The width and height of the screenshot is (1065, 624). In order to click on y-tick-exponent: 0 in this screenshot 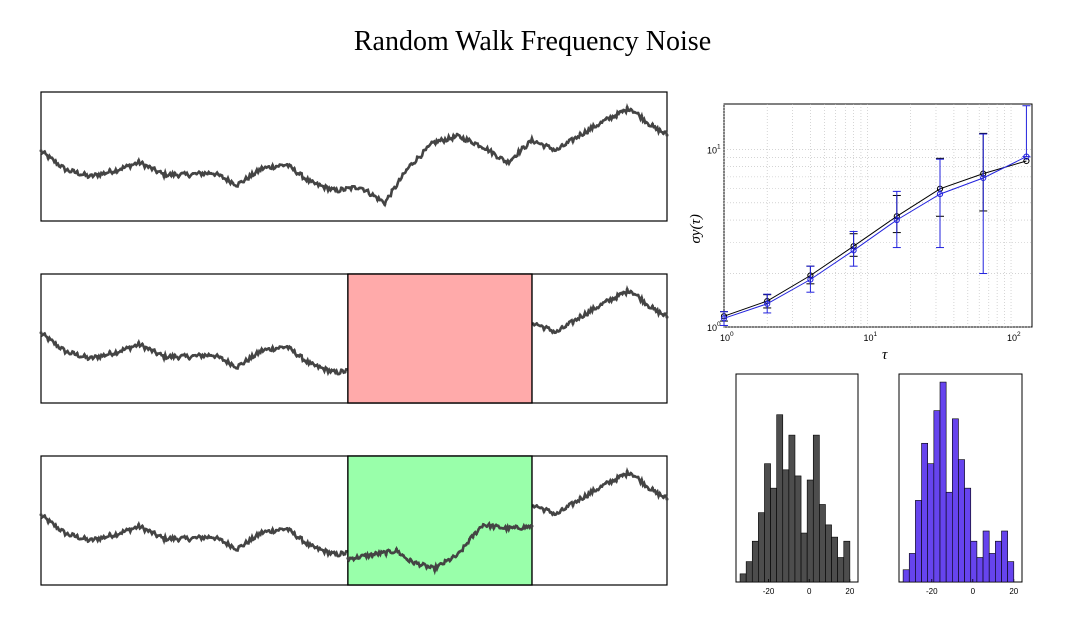, I will do `click(719, 324)`.